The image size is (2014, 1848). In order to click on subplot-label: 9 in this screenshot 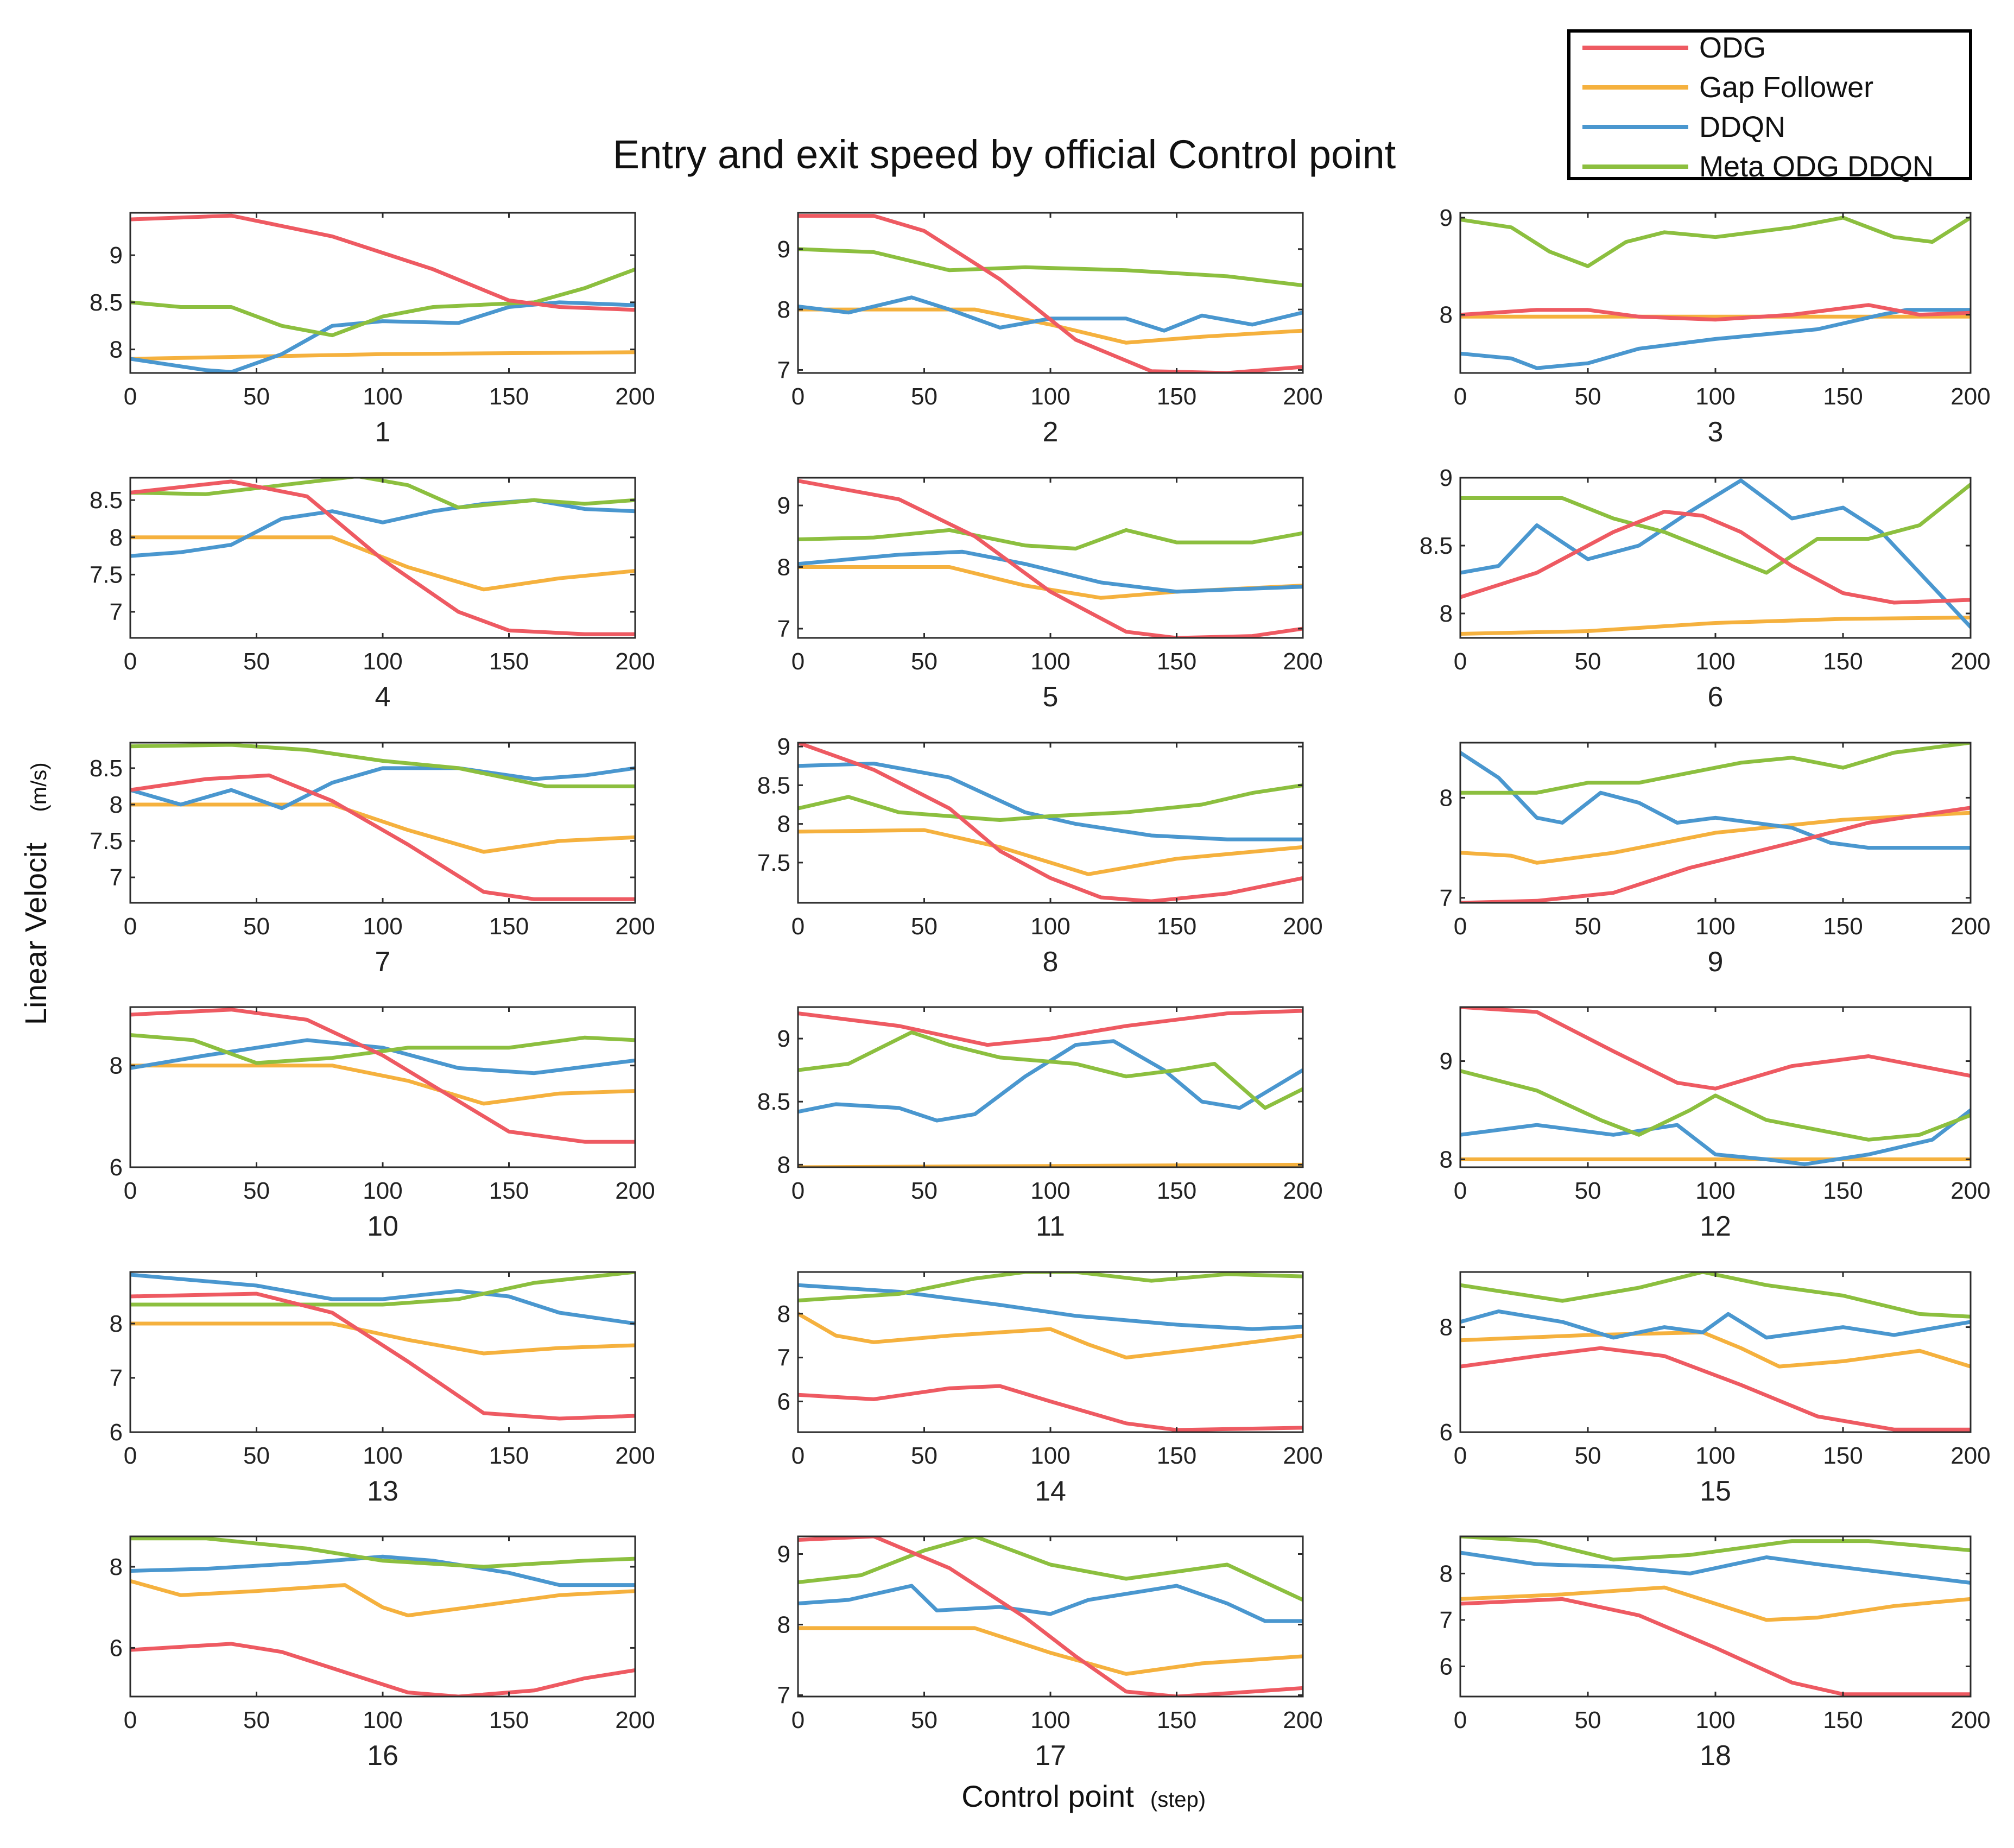, I will do `click(1716, 962)`.